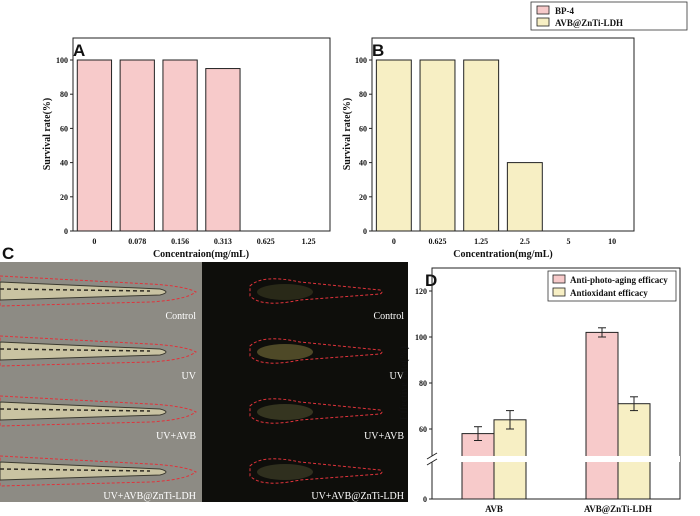  Describe the element at coordinates (79, 50) in the screenshot. I see `panel-a-letter: A` at that location.